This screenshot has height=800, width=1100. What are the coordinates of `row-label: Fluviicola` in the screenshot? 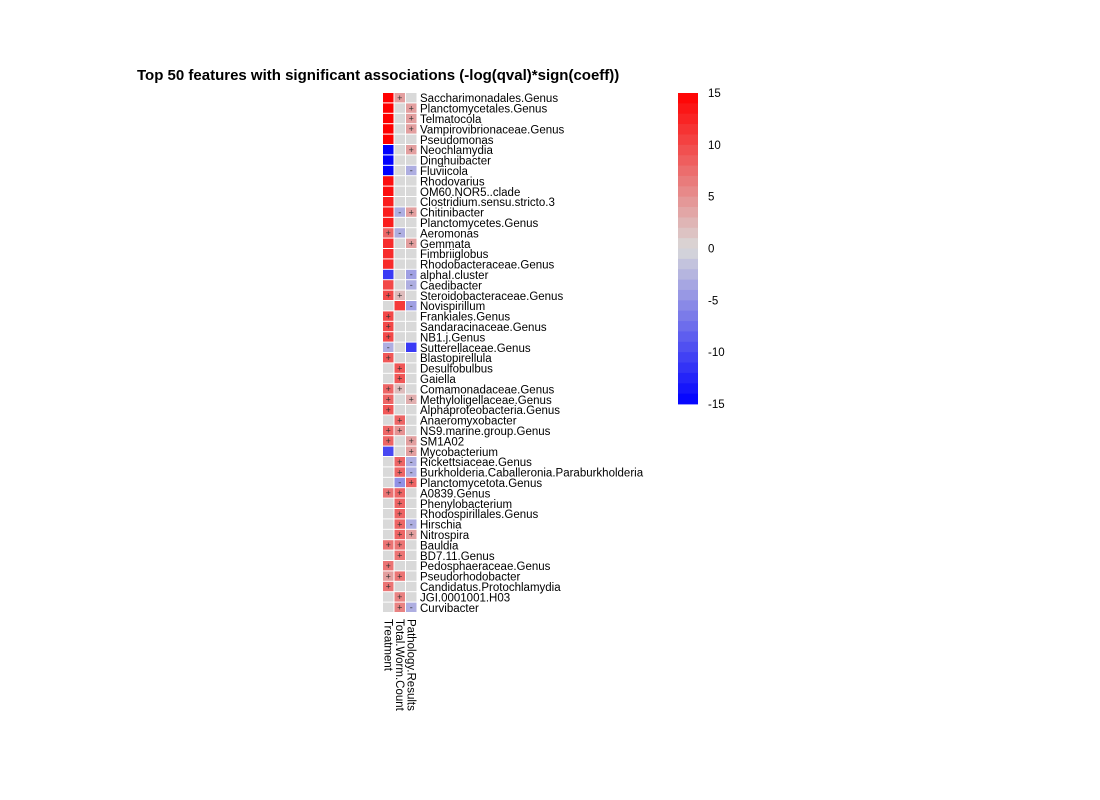 It's located at (444, 172).